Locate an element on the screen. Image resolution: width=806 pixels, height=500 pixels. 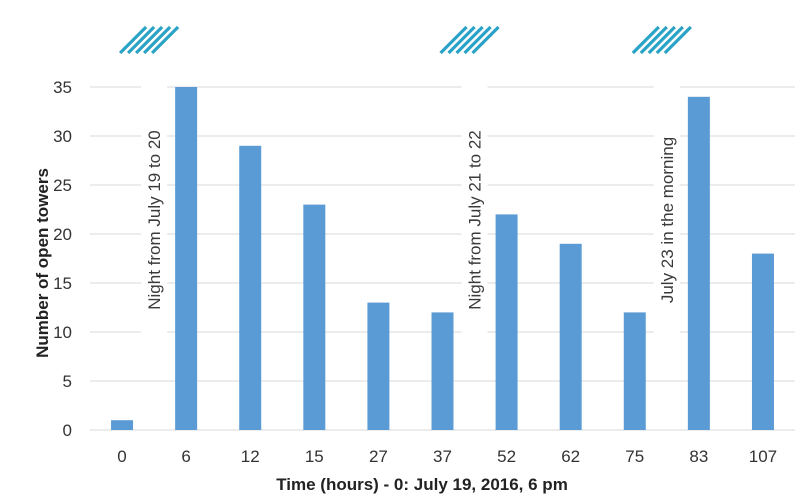
x-tick-label: 75 is located at coordinates (634, 456).